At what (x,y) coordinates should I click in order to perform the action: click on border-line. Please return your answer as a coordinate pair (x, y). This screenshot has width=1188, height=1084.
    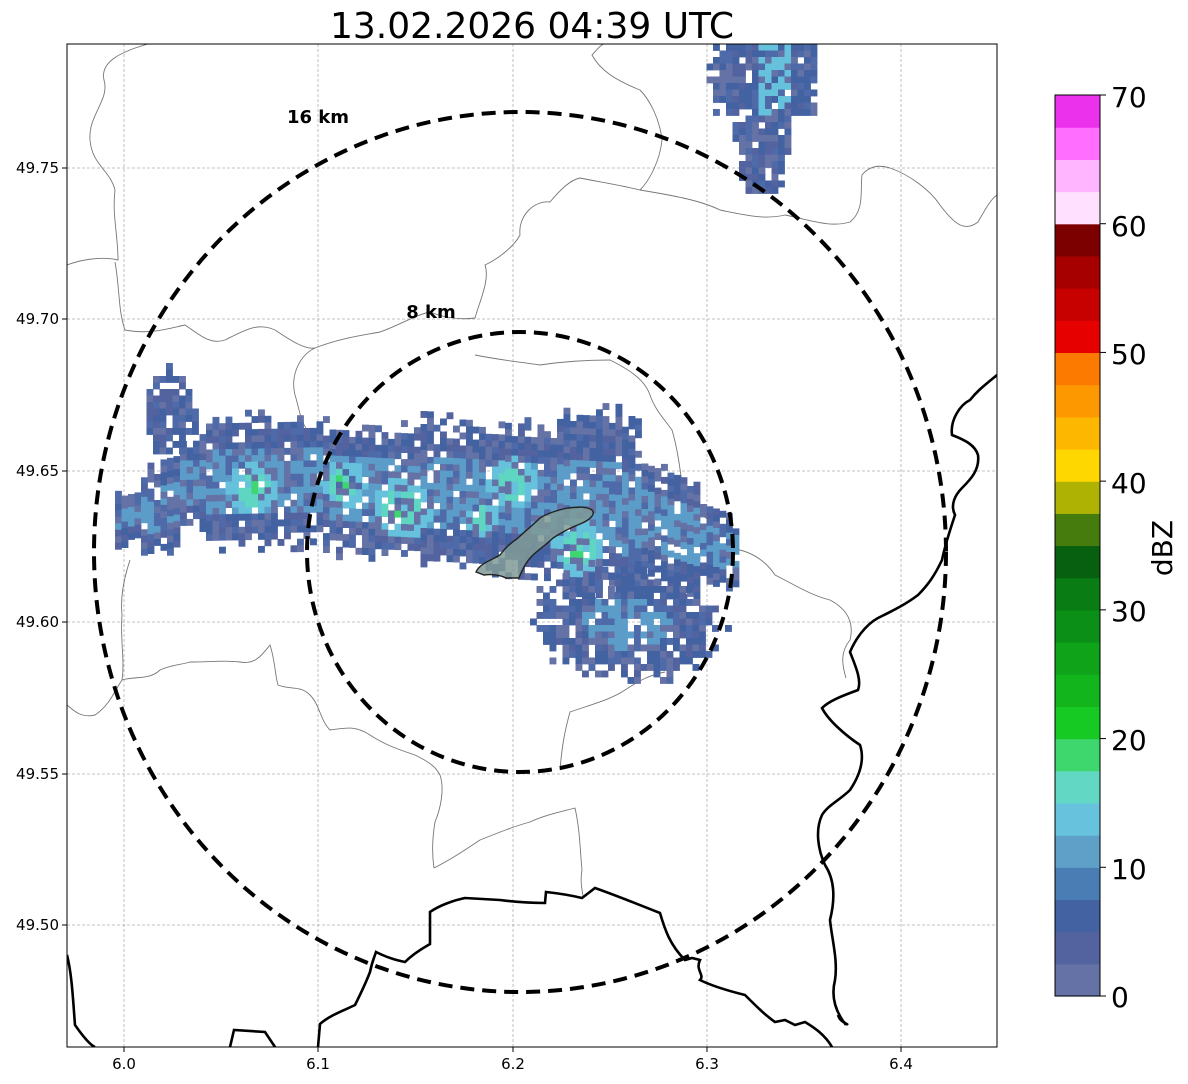
    Looking at the image, I should click on (81, 1000).